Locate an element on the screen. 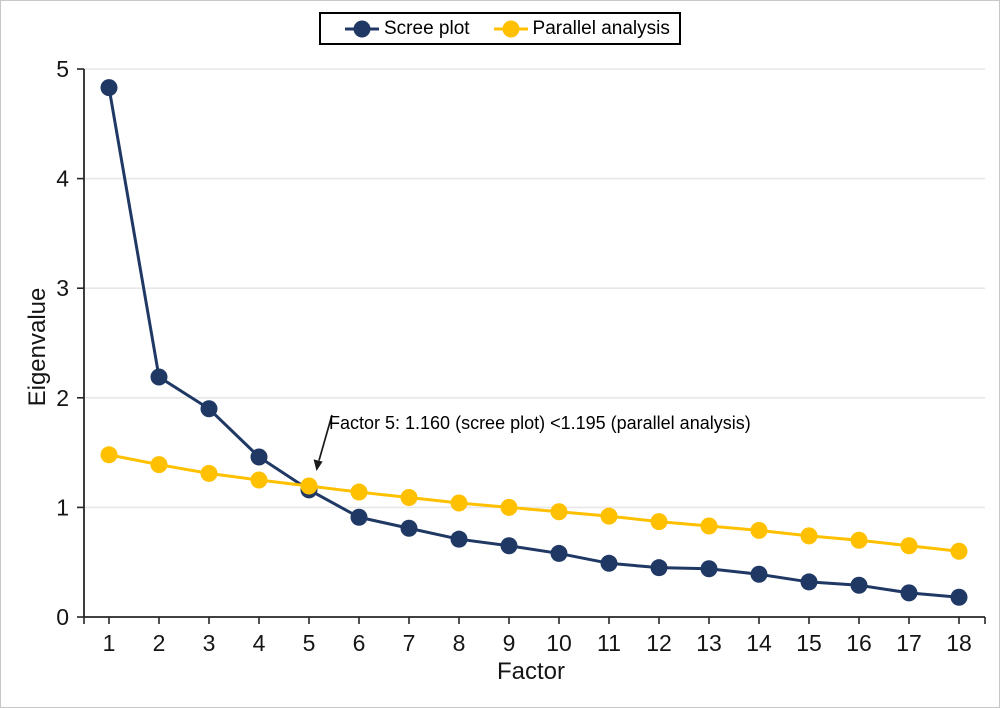  x-tick-label: 8 is located at coordinates (459, 643).